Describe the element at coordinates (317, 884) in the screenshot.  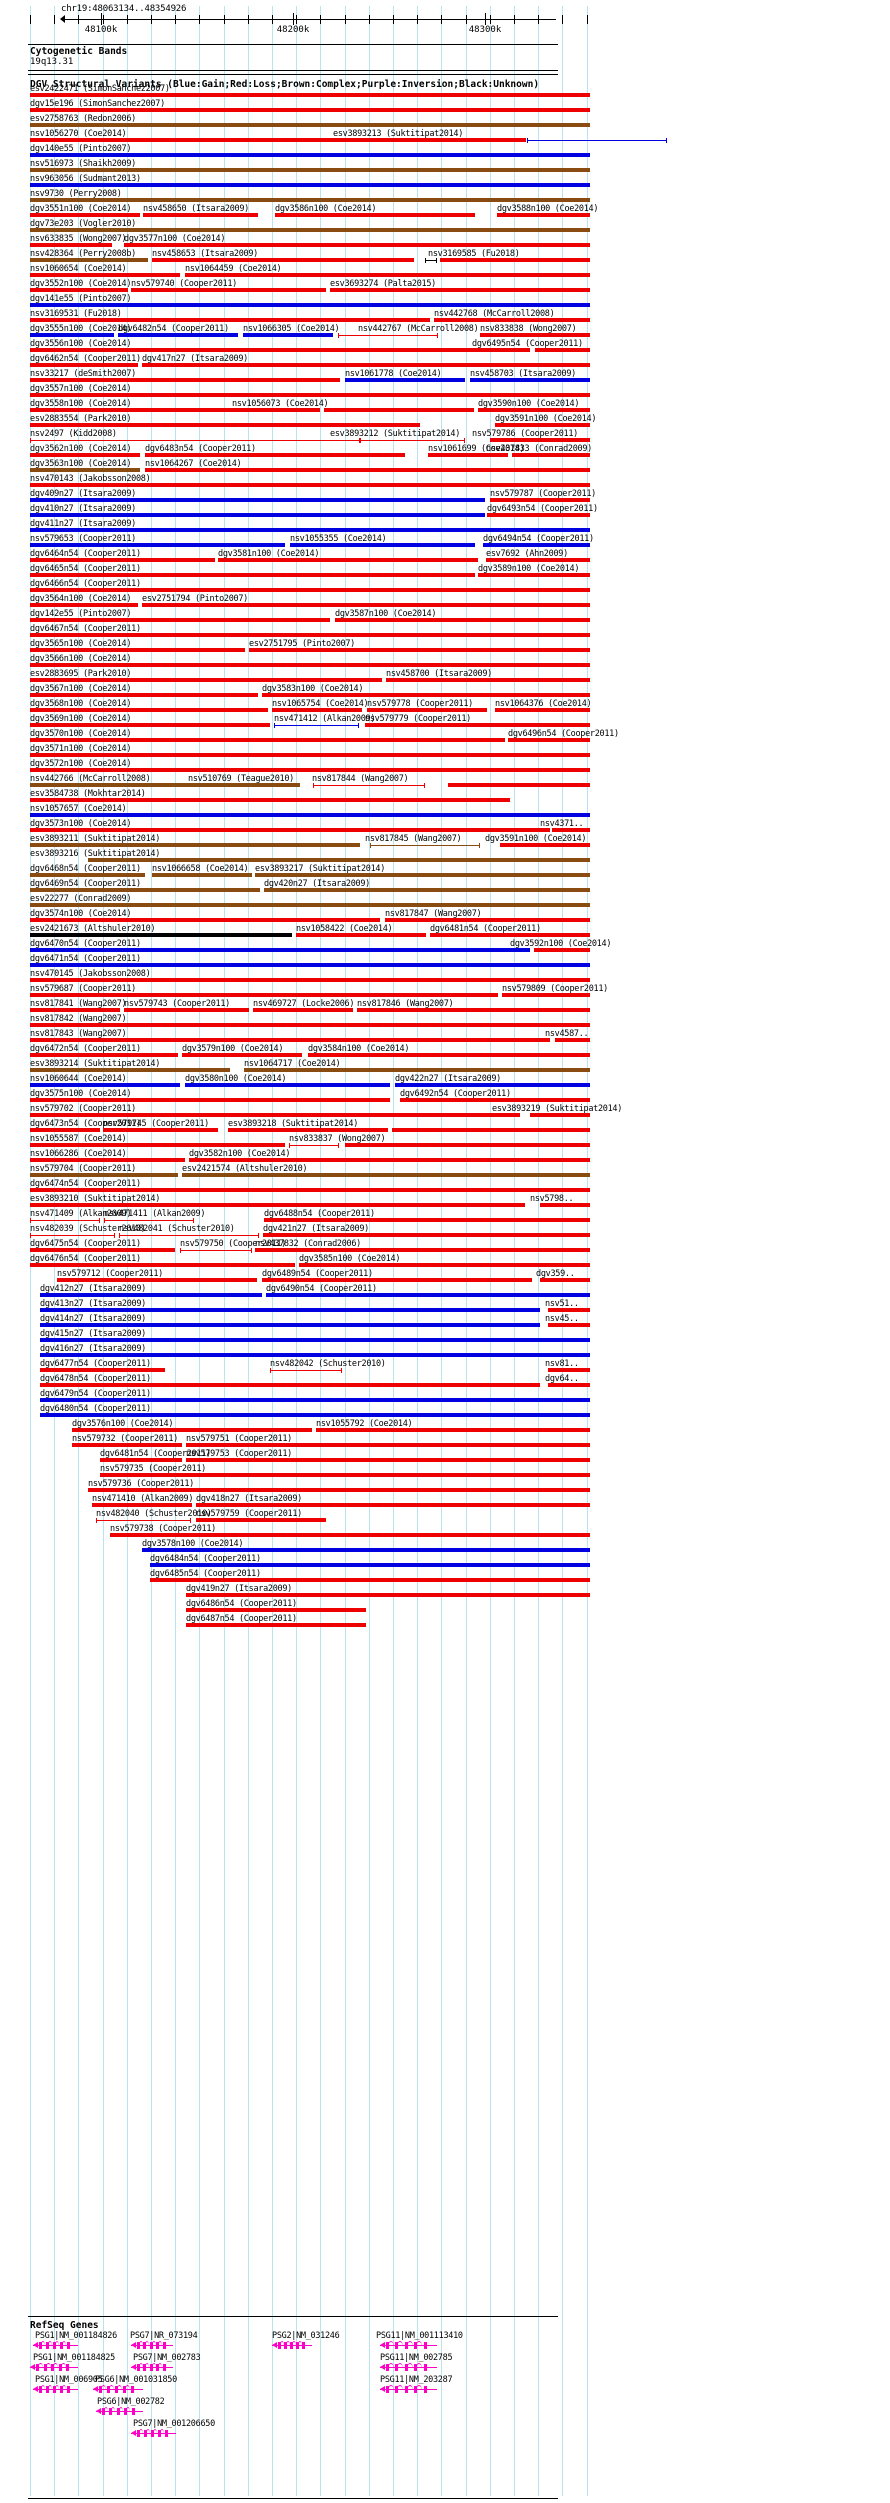
I see `variant-label: dgv420n27 (Itsara2009)` at that location.